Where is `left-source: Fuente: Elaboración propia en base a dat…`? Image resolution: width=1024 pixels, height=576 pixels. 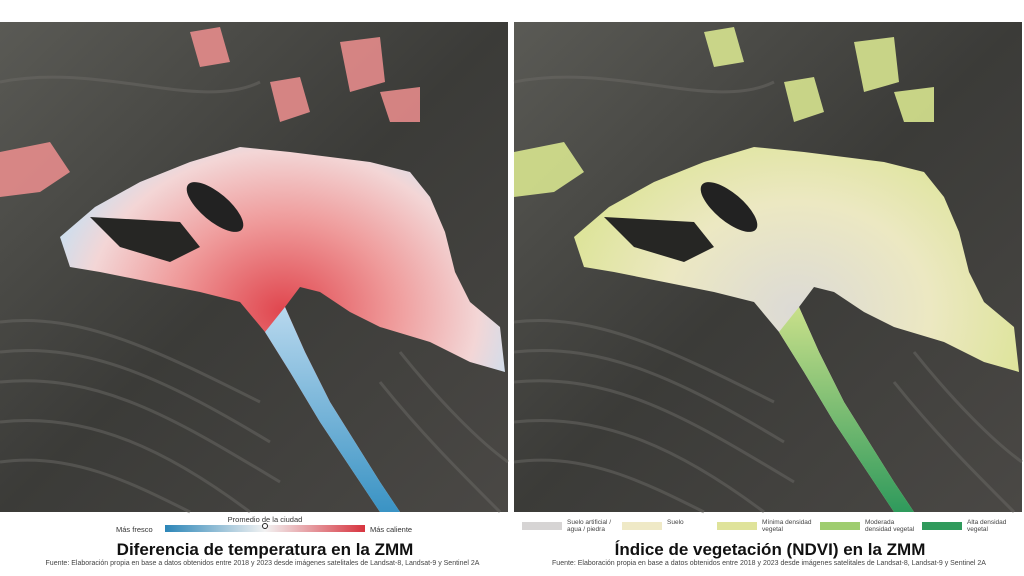 left-source: Fuente: Elaboración propia en base a dat… is located at coordinates (262, 563).